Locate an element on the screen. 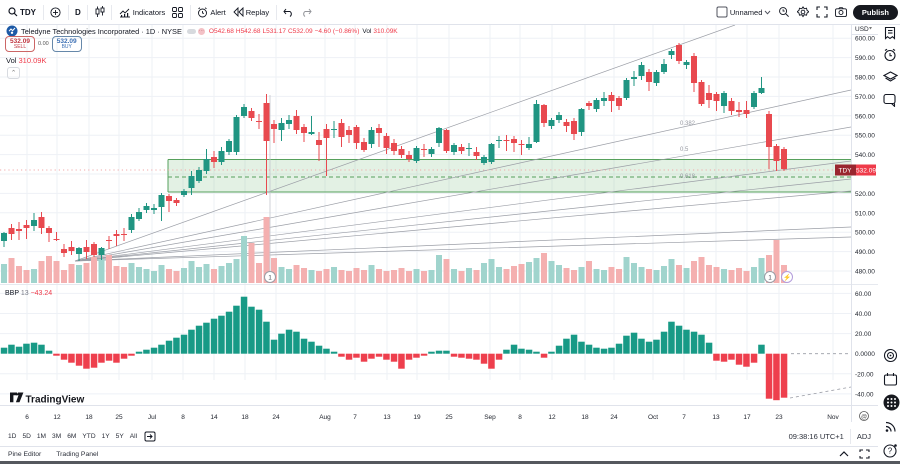 The image size is (900, 464). svg-text: 20.00 is located at coordinates (863, 334).